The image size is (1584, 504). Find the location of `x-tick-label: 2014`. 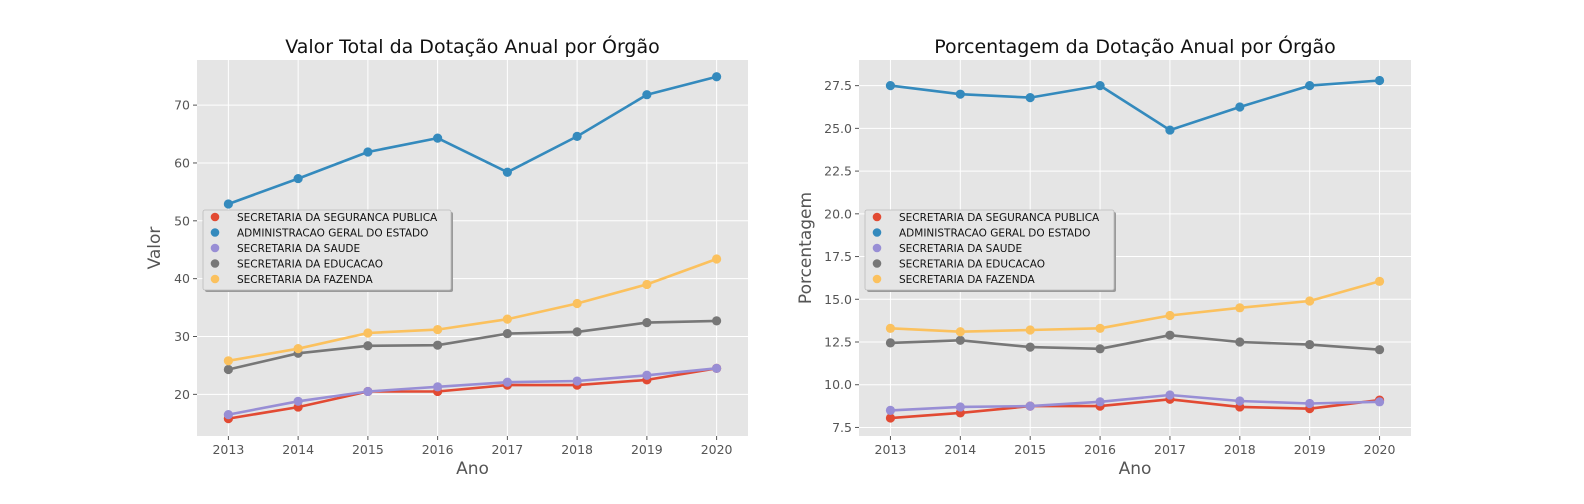

x-tick-label: 2014 is located at coordinates (298, 449).